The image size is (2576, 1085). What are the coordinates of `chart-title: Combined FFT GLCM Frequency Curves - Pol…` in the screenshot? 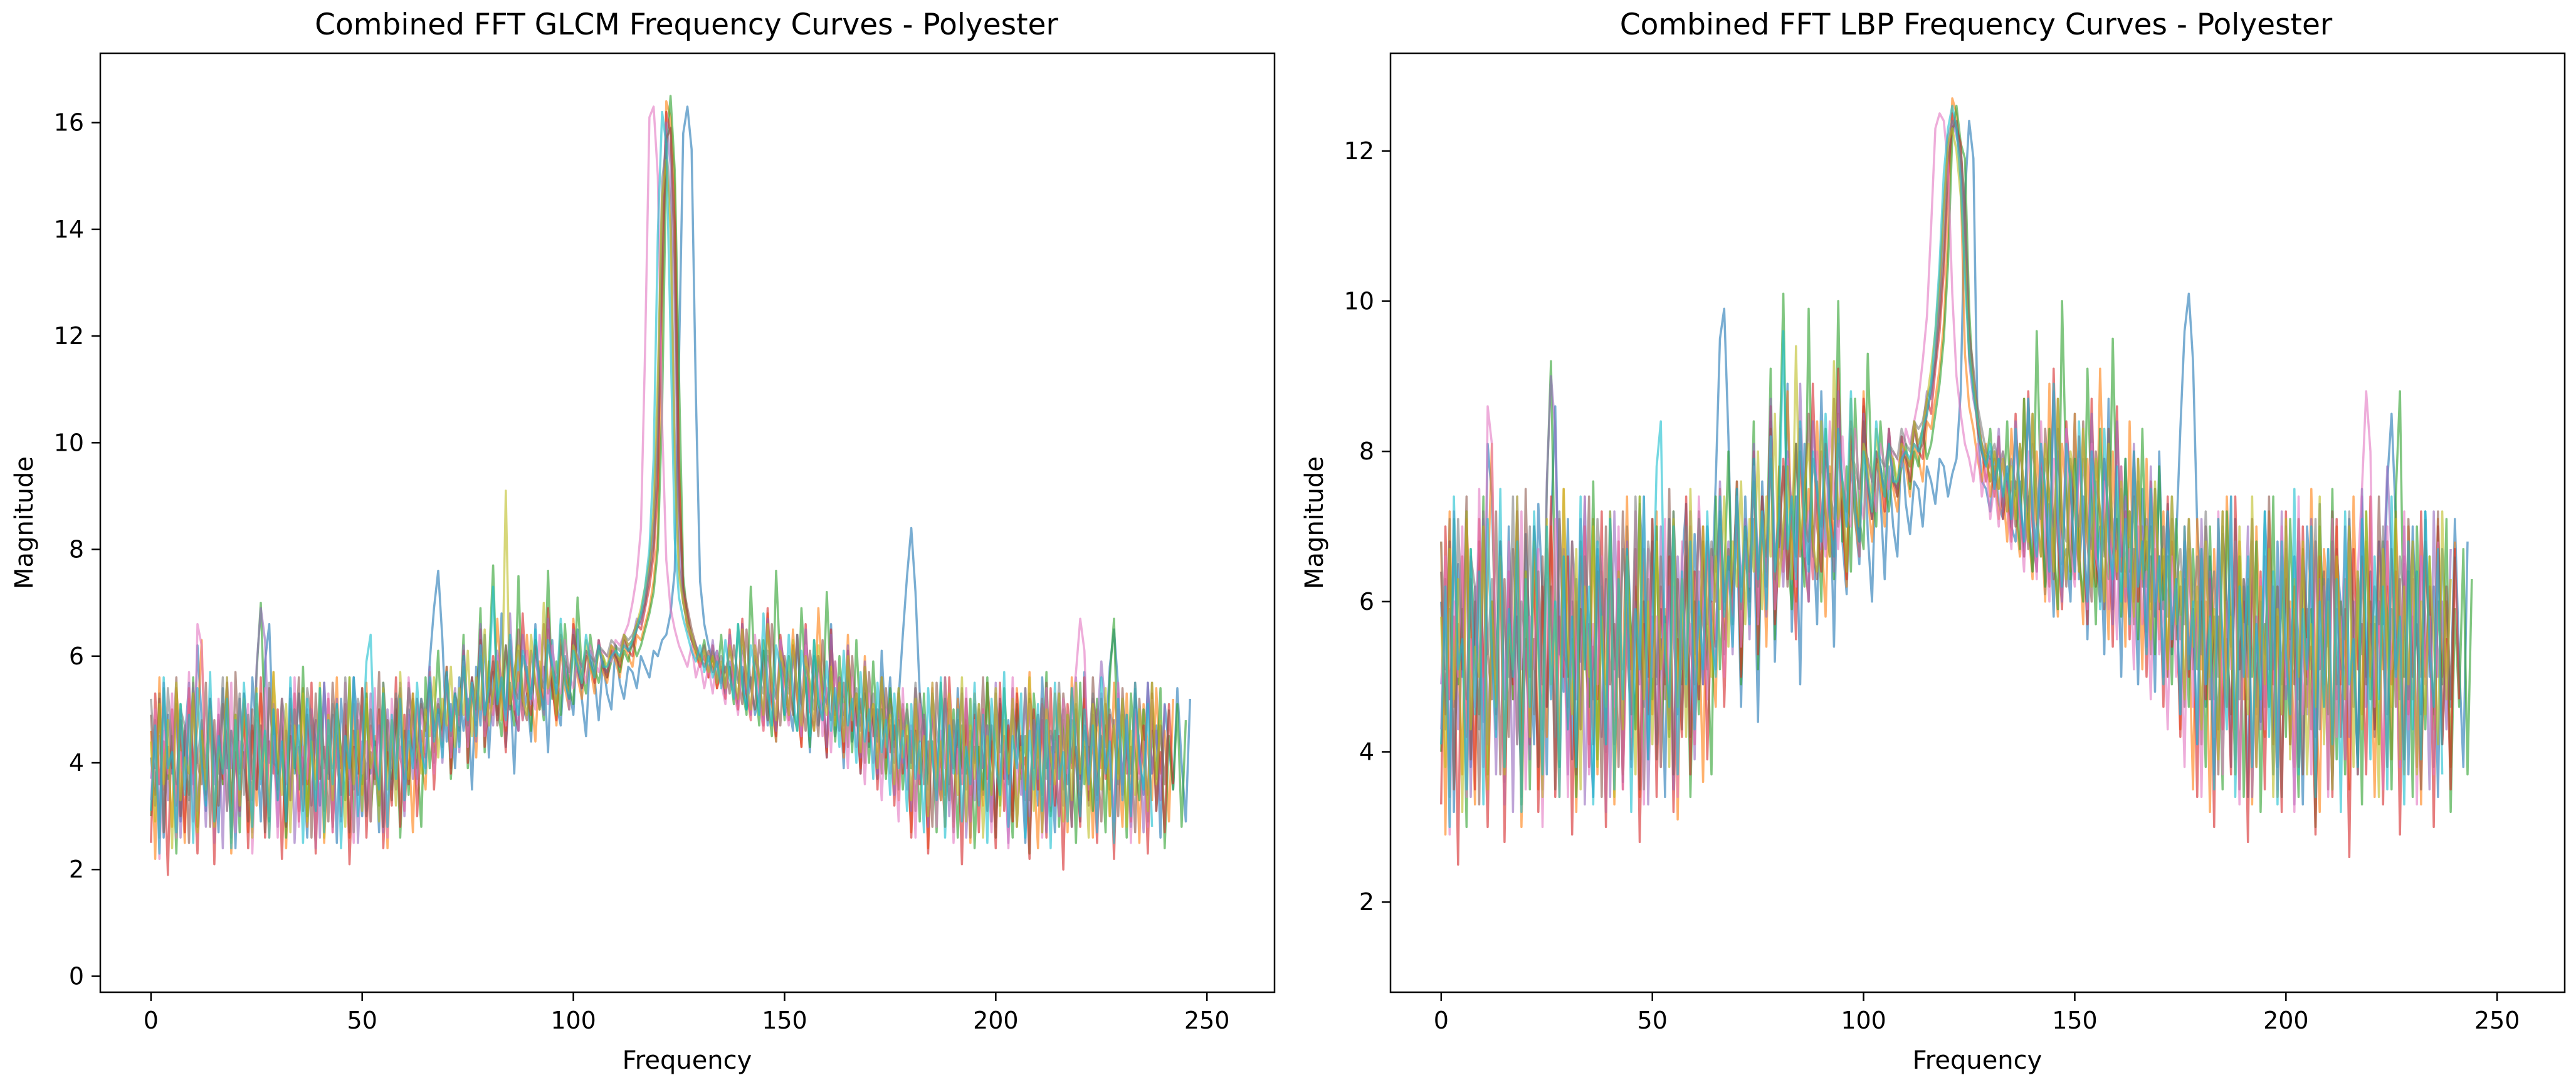 It's located at (686, 25).